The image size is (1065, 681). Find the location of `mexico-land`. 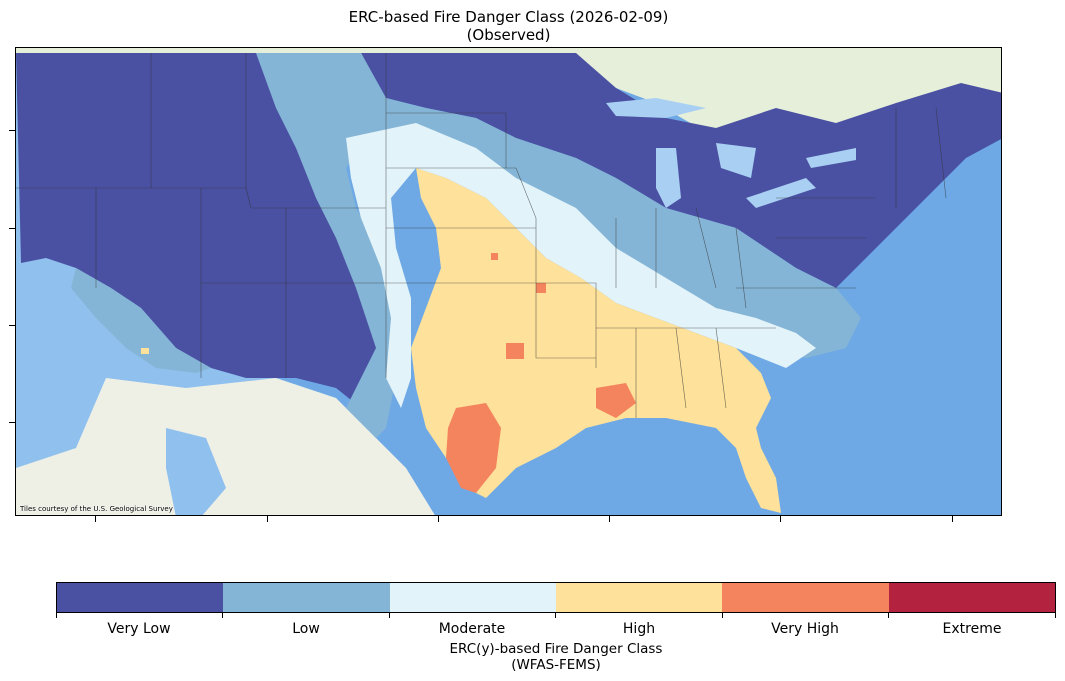

mexico-land is located at coordinates (225, 446).